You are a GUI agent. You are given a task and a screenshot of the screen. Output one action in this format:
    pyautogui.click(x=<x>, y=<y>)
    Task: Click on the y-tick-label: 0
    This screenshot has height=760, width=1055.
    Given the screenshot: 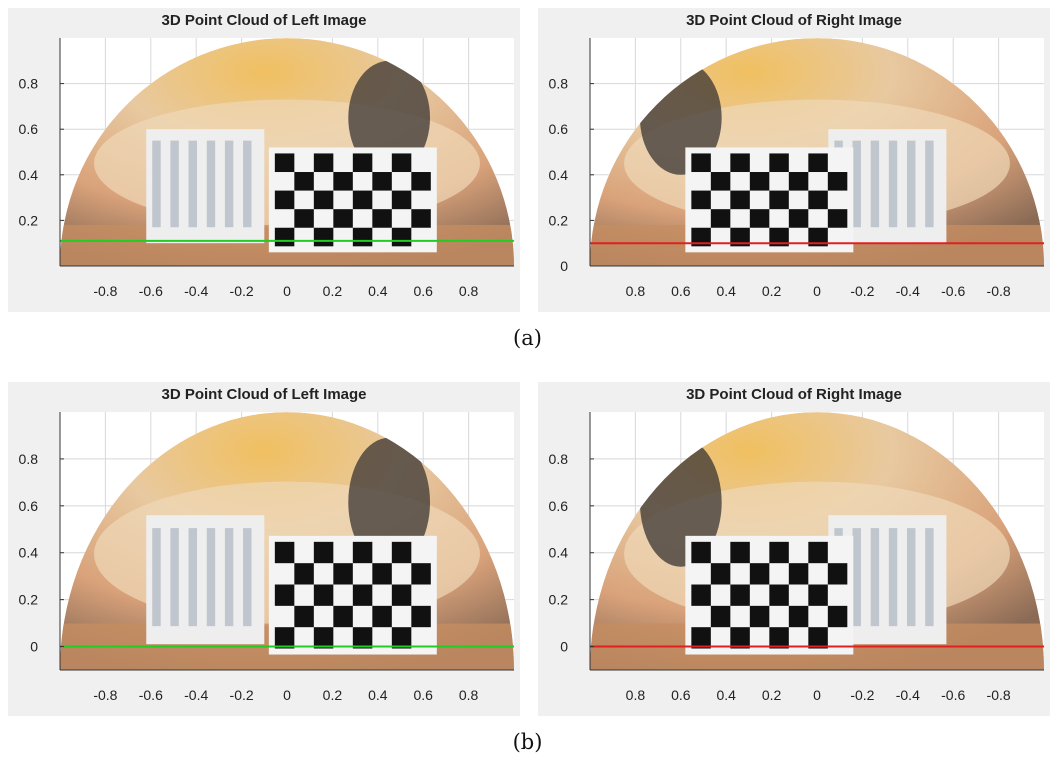 What is the action you would take?
    pyautogui.click(x=564, y=647)
    